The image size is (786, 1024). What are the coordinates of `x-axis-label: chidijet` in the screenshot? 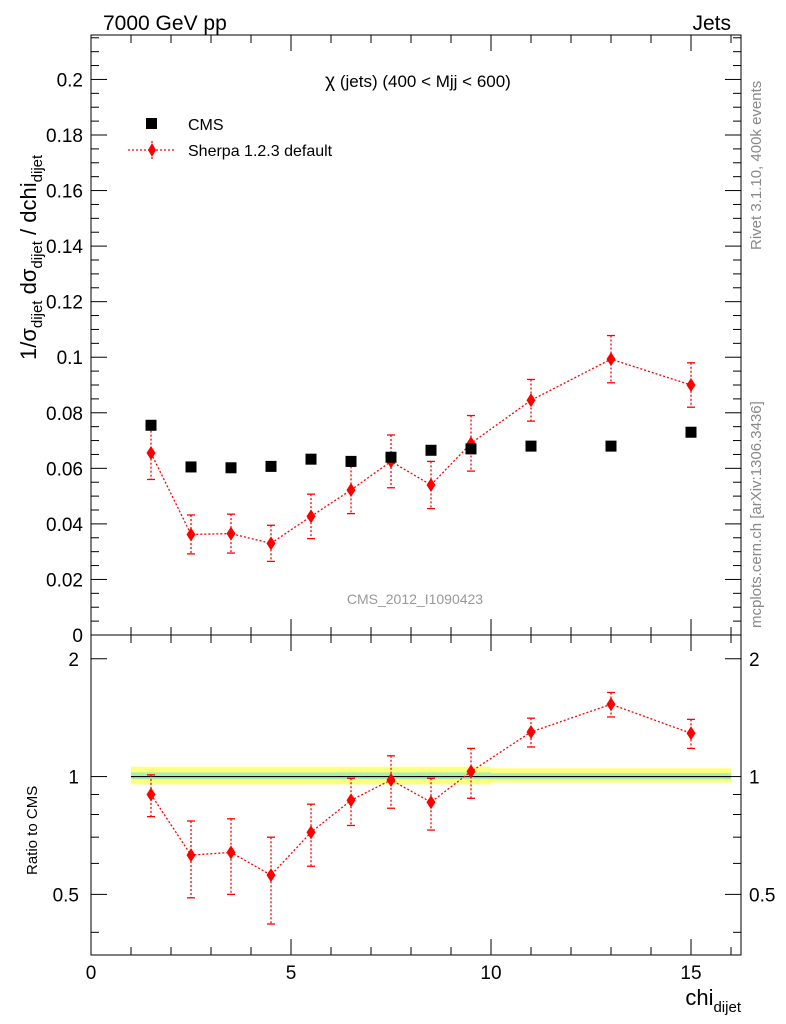 It's located at (713, 1000).